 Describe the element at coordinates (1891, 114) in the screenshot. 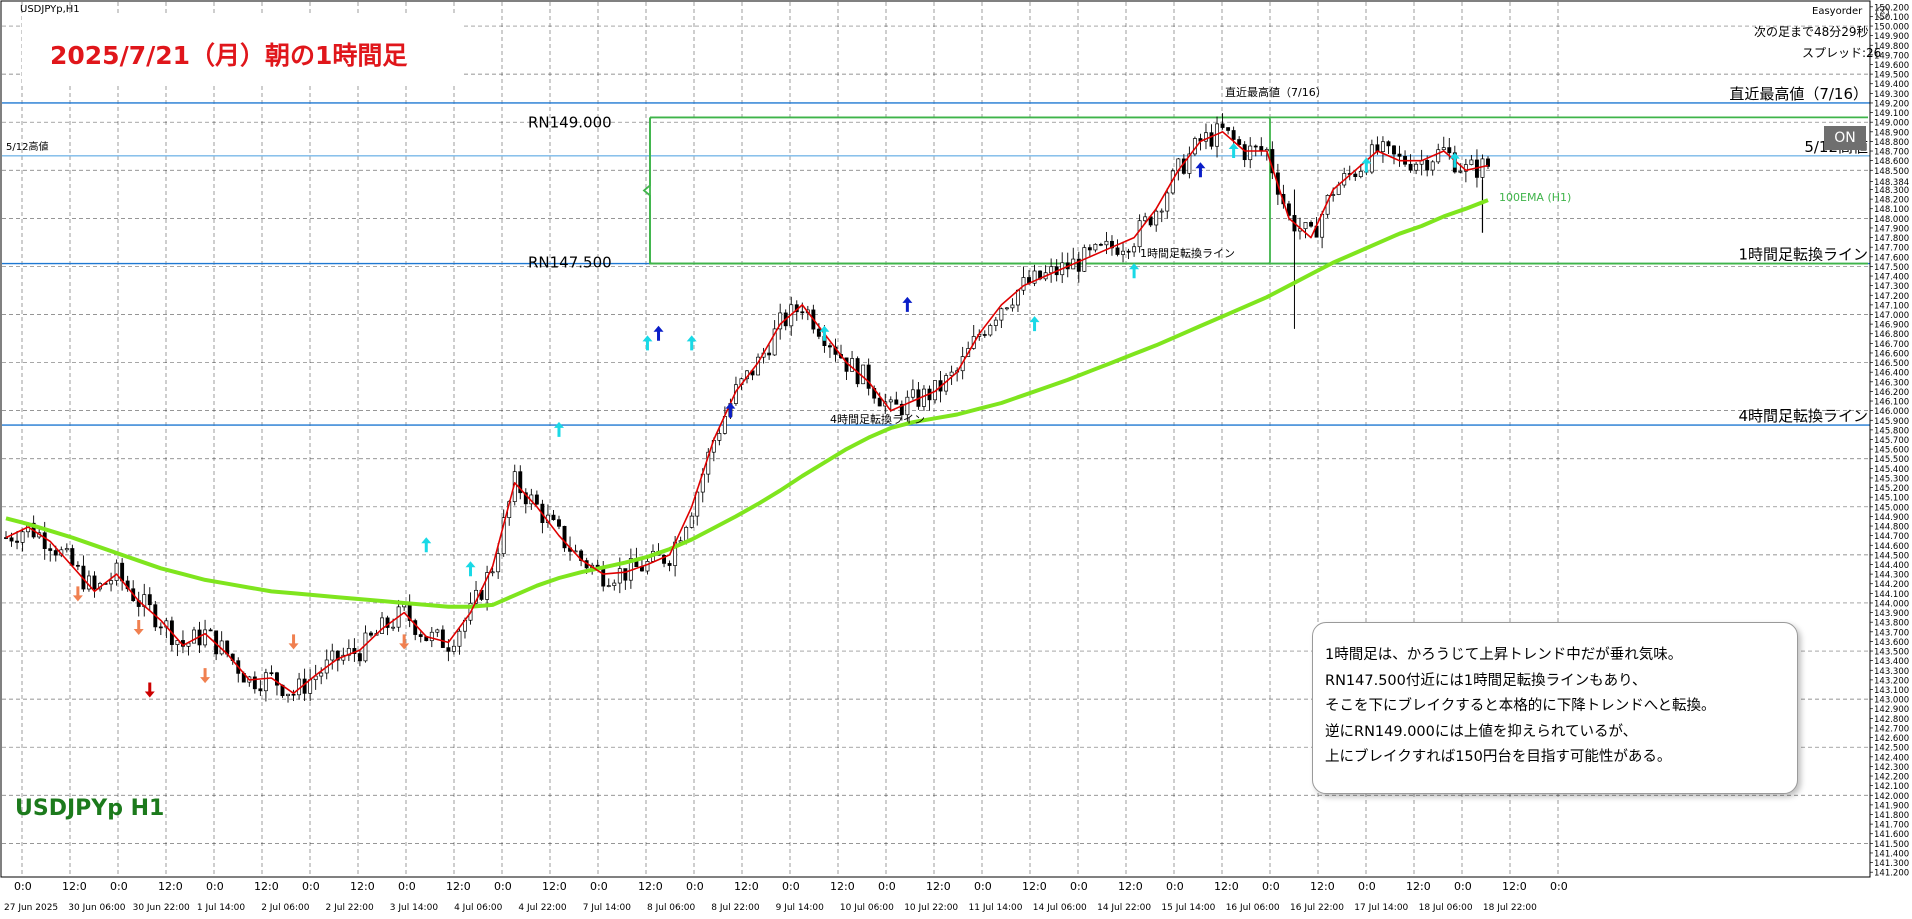

I see `price-tick-label: 149.100` at that location.